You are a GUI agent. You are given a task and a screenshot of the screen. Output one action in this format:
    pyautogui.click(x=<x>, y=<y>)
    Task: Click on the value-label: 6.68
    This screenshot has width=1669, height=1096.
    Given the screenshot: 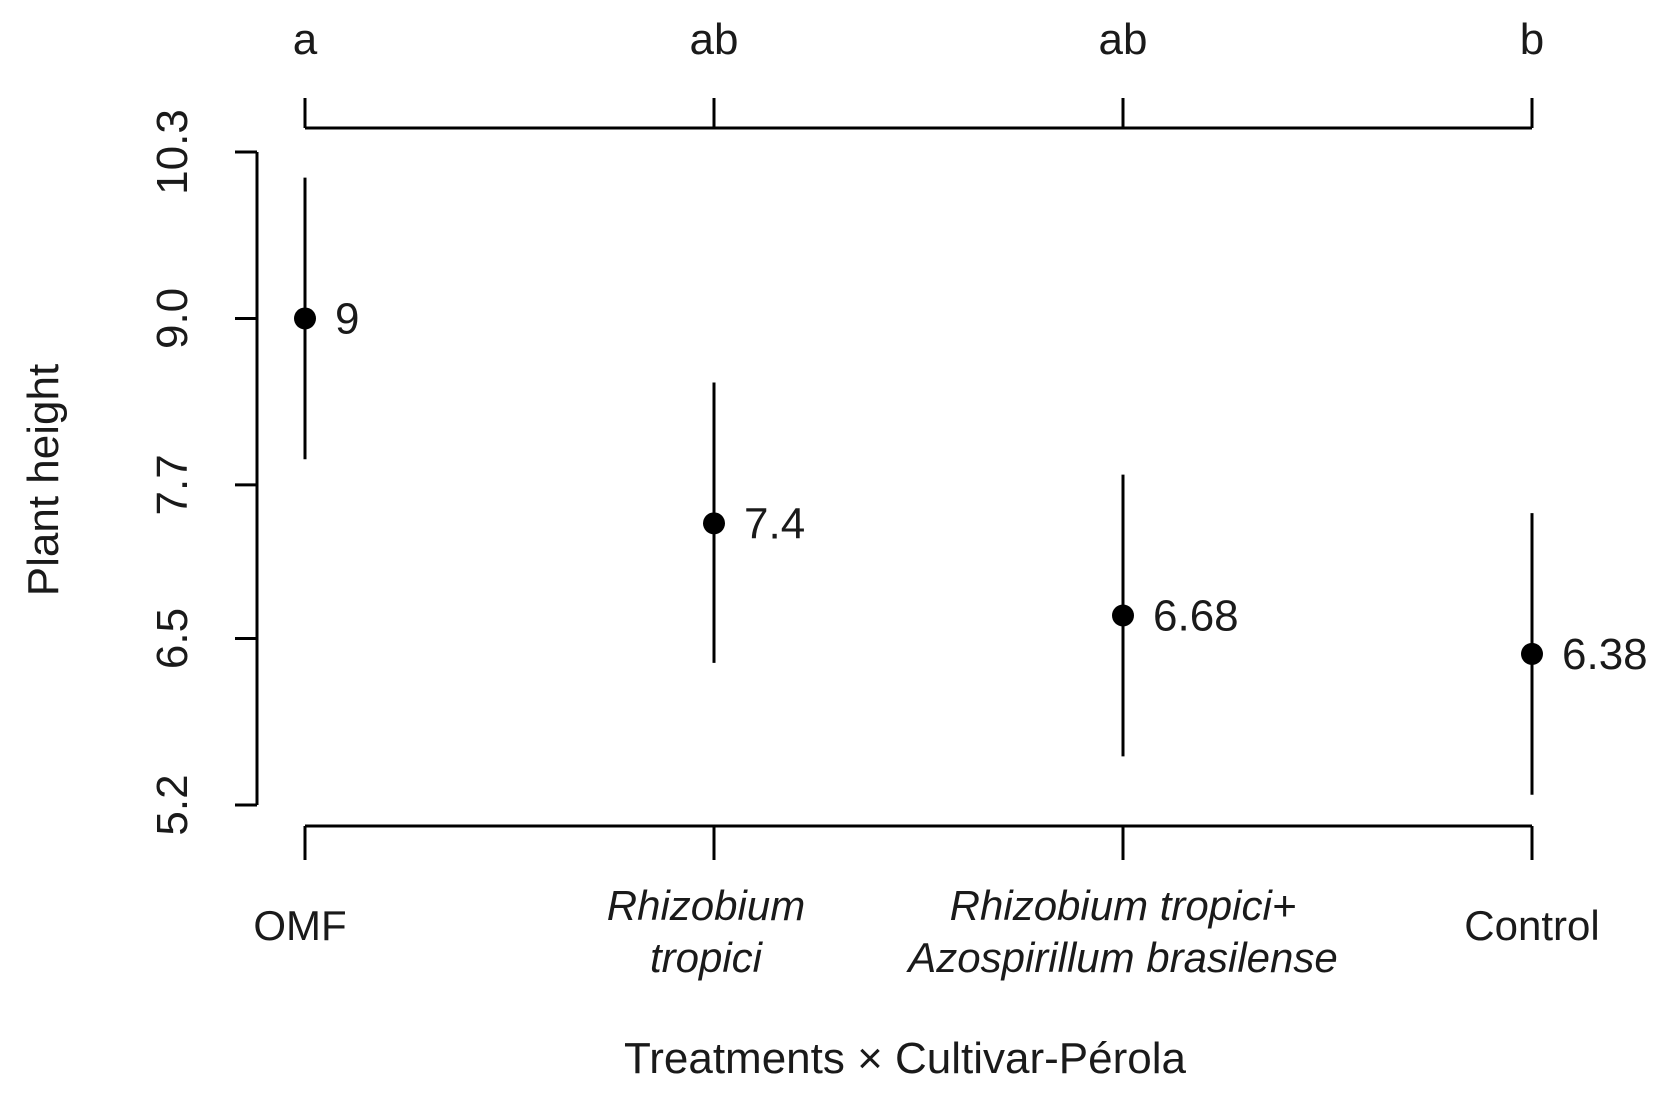 What is the action you would take?
    pyautogui.click(x=1196, y=616)
    